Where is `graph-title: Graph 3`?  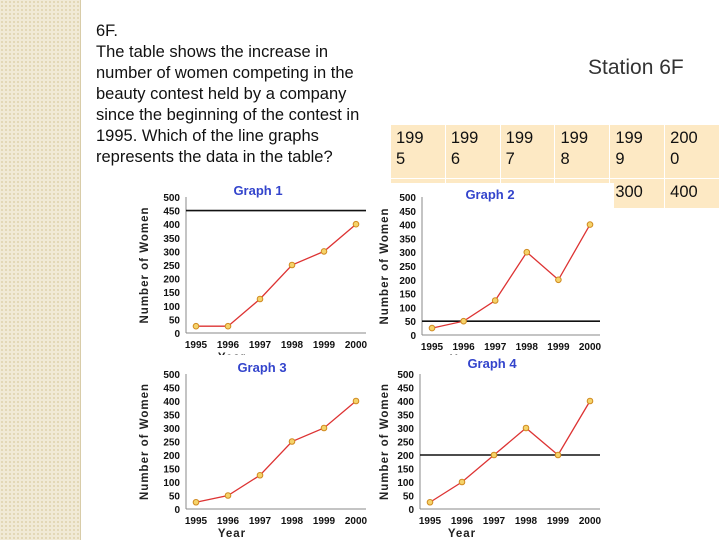 graph-title: Graph 3 is located at coordinates (261, 367).